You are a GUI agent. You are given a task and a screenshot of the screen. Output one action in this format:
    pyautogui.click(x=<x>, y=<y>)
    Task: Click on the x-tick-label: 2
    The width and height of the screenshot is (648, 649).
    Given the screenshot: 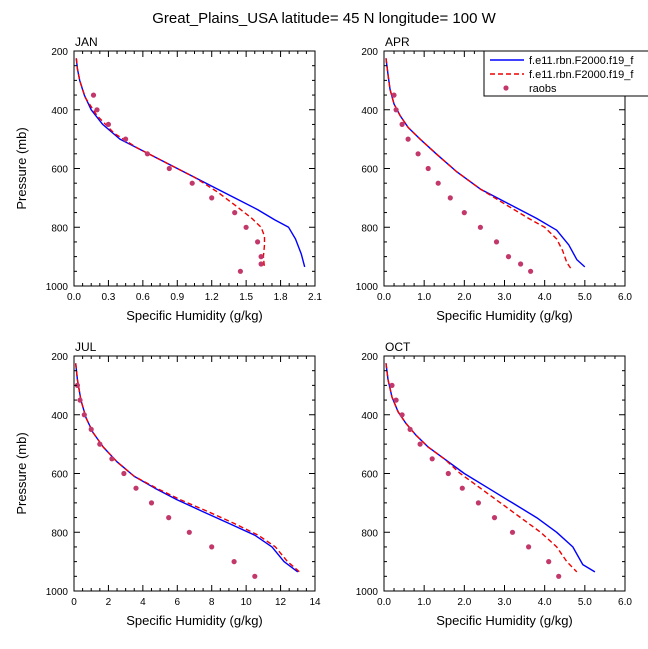 What is the action you would take?
    pyautogui.click(x=109, y=602)
    